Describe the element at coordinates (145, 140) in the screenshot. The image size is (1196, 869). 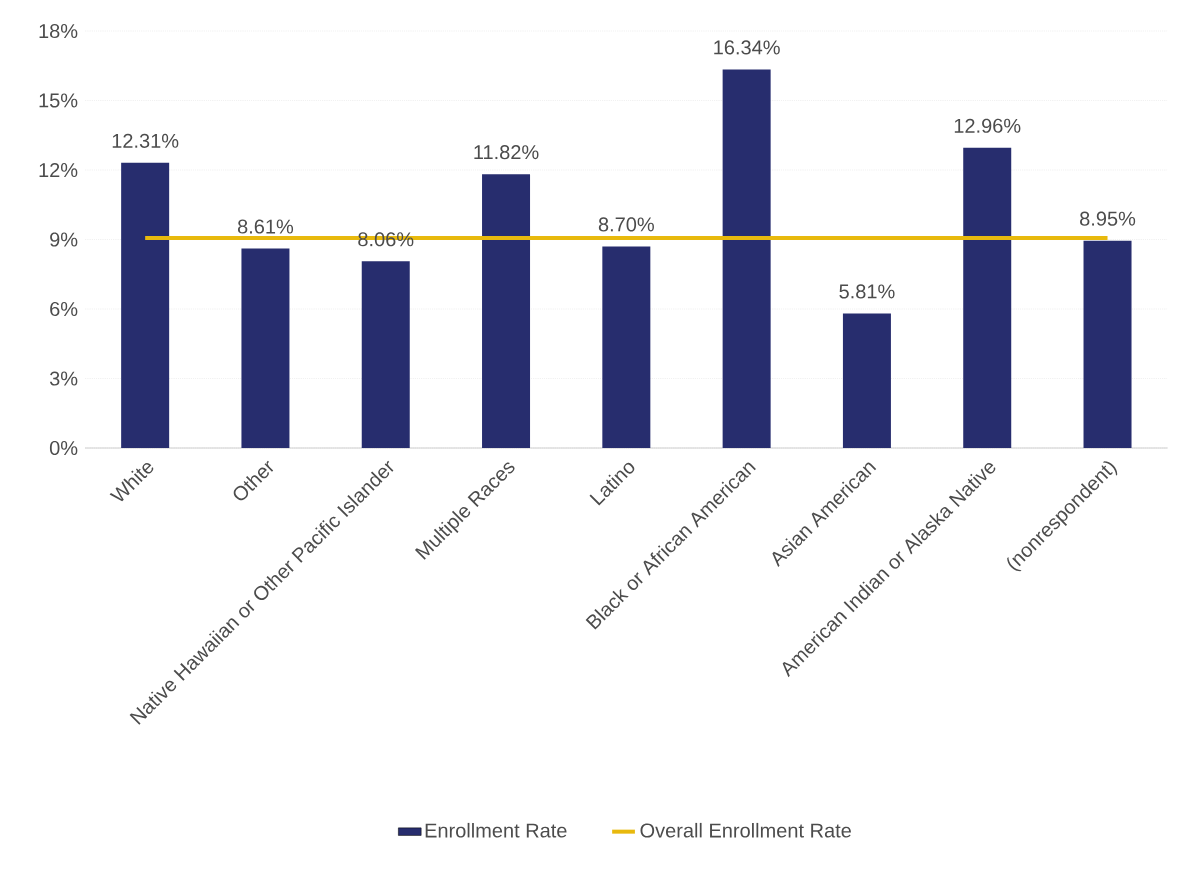
I see `data-label: 12.31%` at that location.